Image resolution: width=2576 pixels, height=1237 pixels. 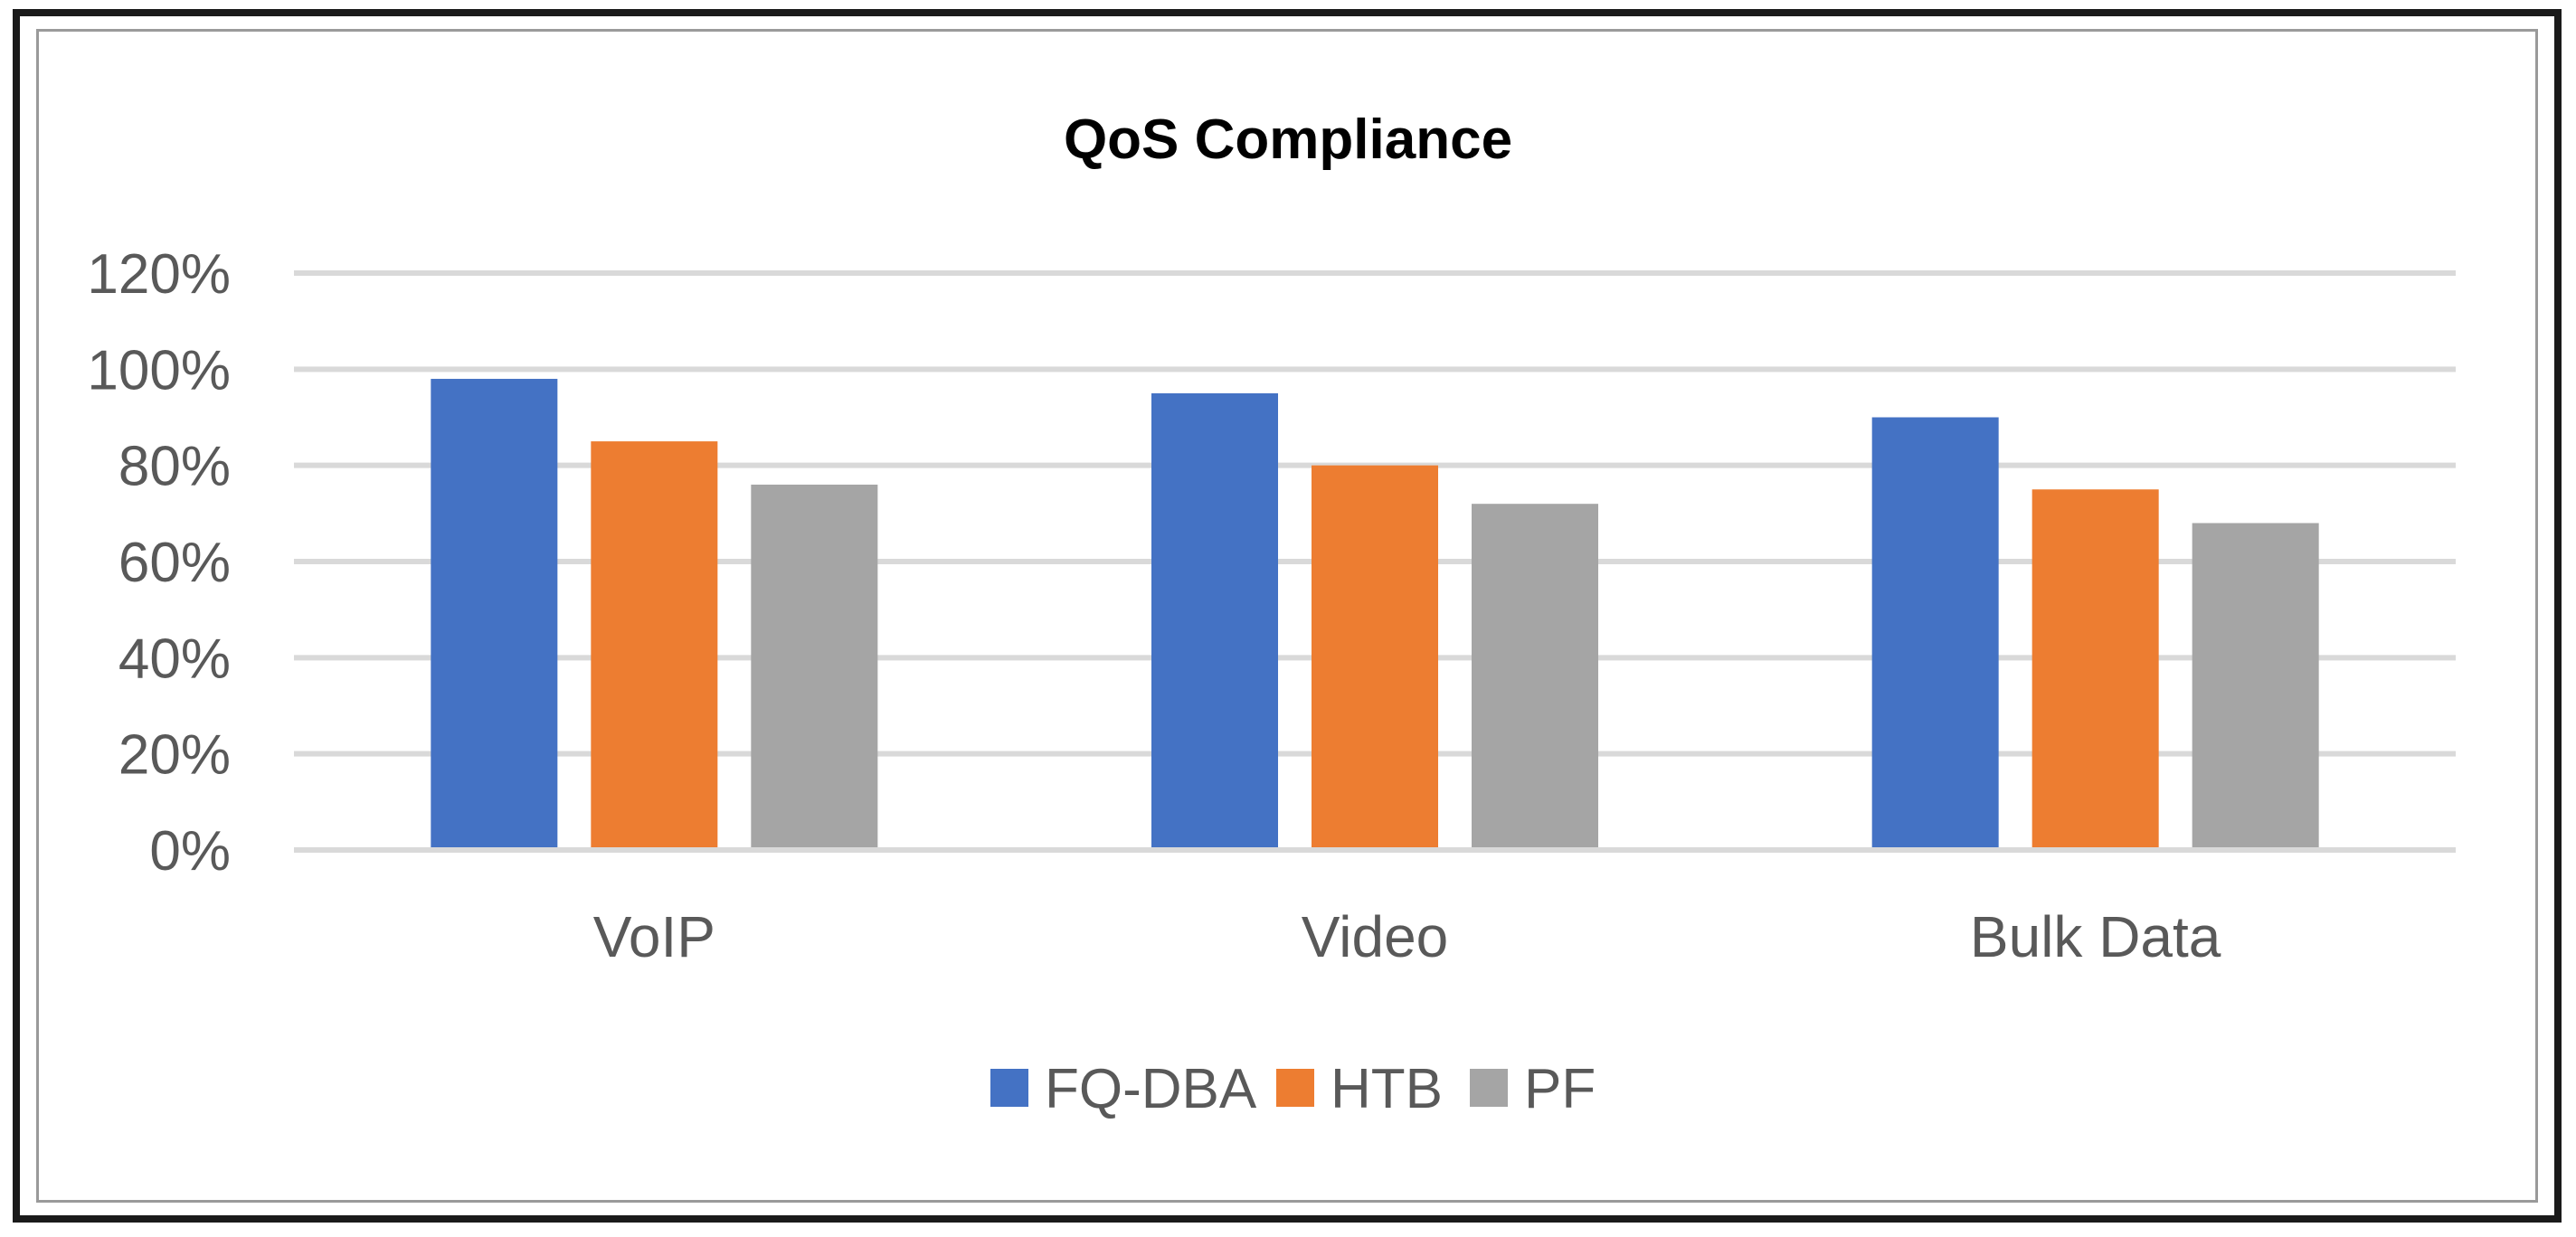 I want to click on y-tick-label: 120%, so click(x=159, y=275).